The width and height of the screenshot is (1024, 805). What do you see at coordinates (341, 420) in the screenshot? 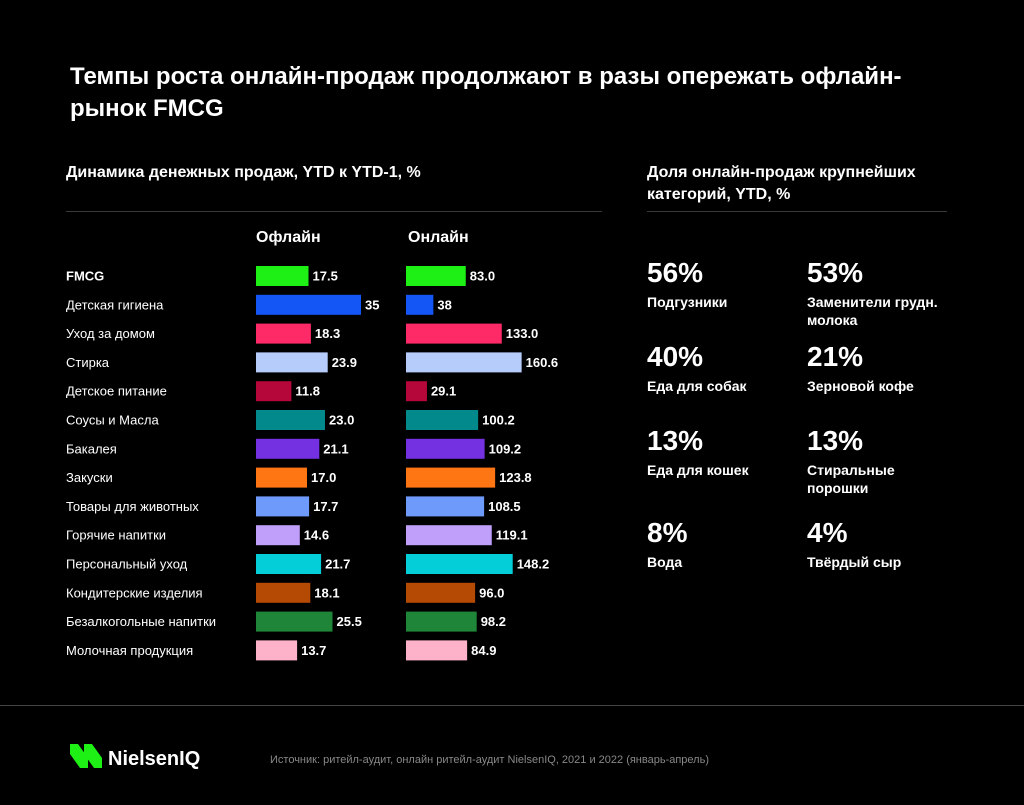
I see `offline-value-label: 23.0` at bounding box center [341, 420].